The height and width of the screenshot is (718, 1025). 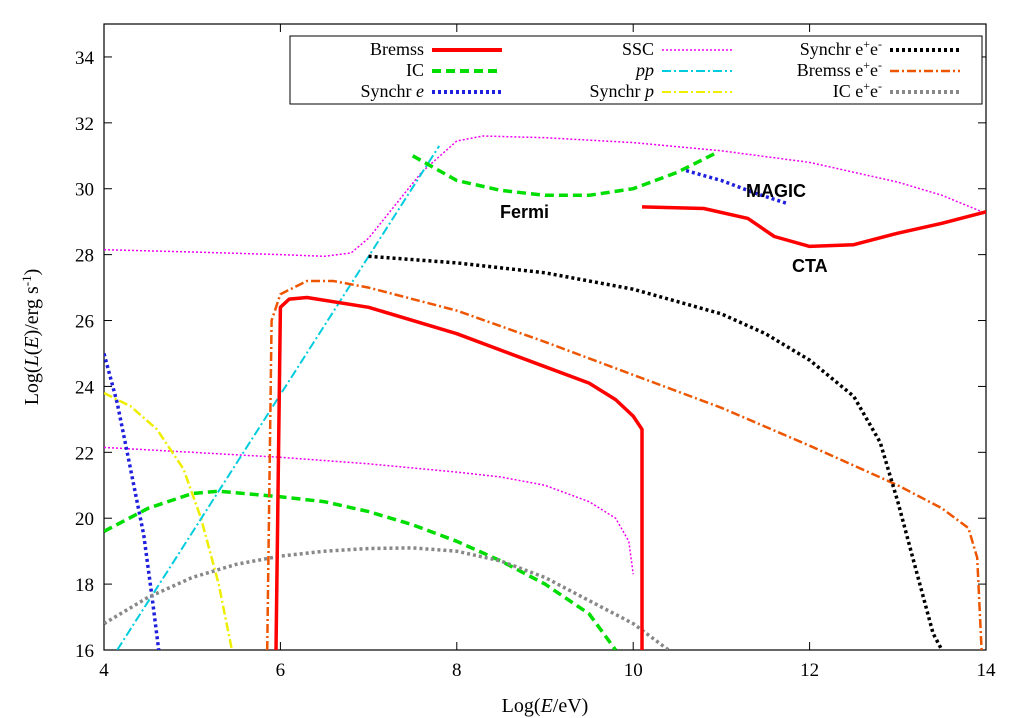 What do you see at coordinates (857, 90) in the screenshot?
I see `legend-label-ic-ee: IC e+e-` at bounding box center [857, 90].